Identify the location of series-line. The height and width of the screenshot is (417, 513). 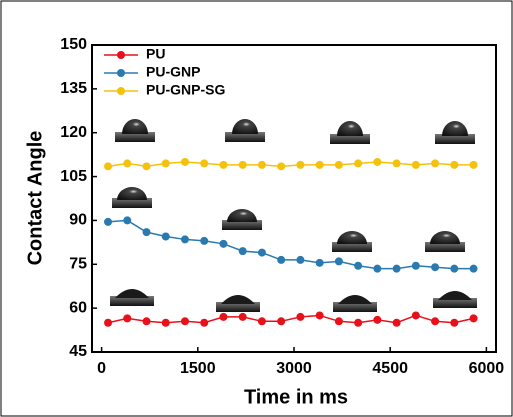
(290, 244).